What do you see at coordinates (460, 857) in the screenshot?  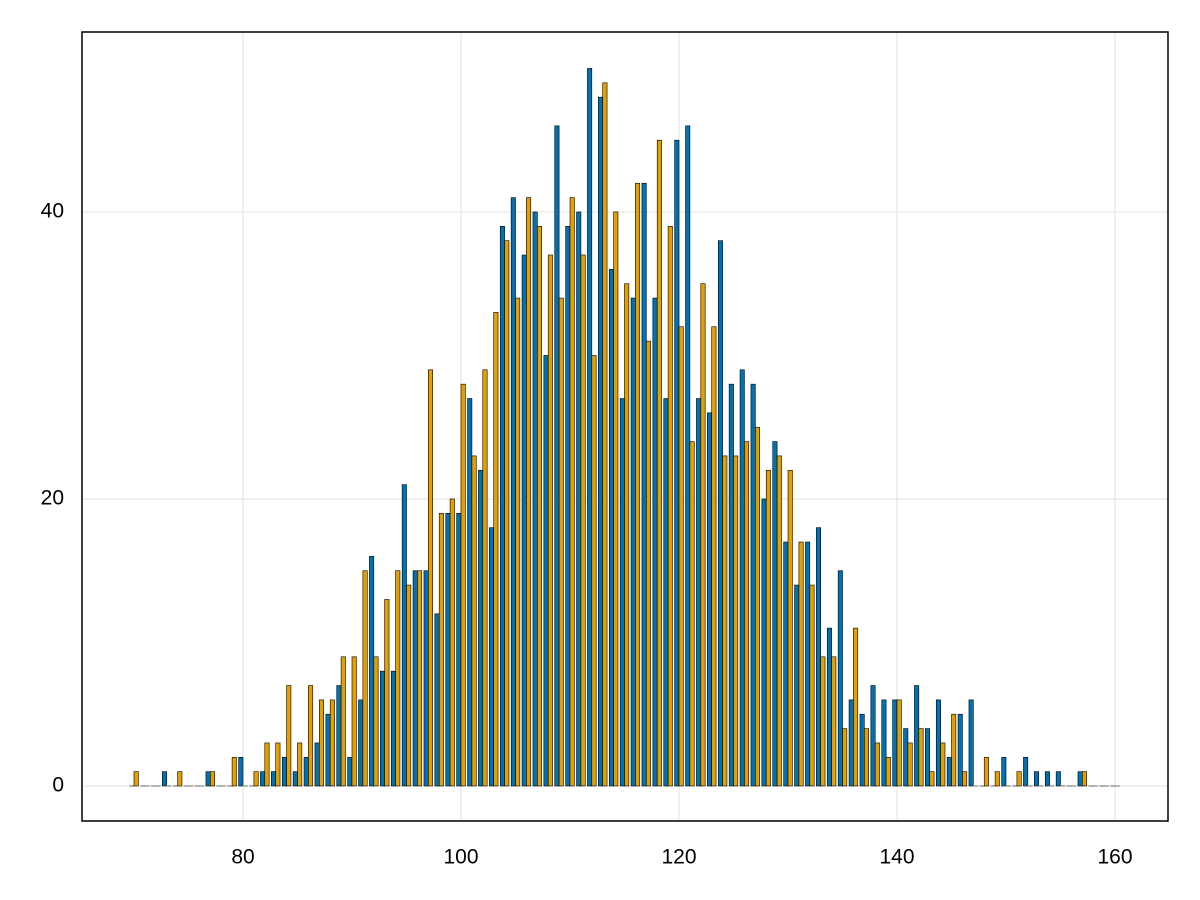 I see `x-tick-label: 100` at bounding box center [460, 857].